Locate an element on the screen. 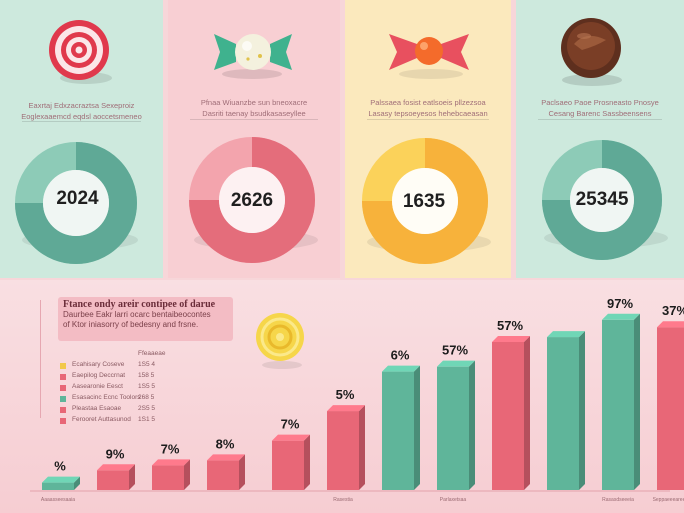  panel-4-caption-line-1: Paclsaeo Paoe Prosneasto Pnosye is located at coordinates (600, 102).